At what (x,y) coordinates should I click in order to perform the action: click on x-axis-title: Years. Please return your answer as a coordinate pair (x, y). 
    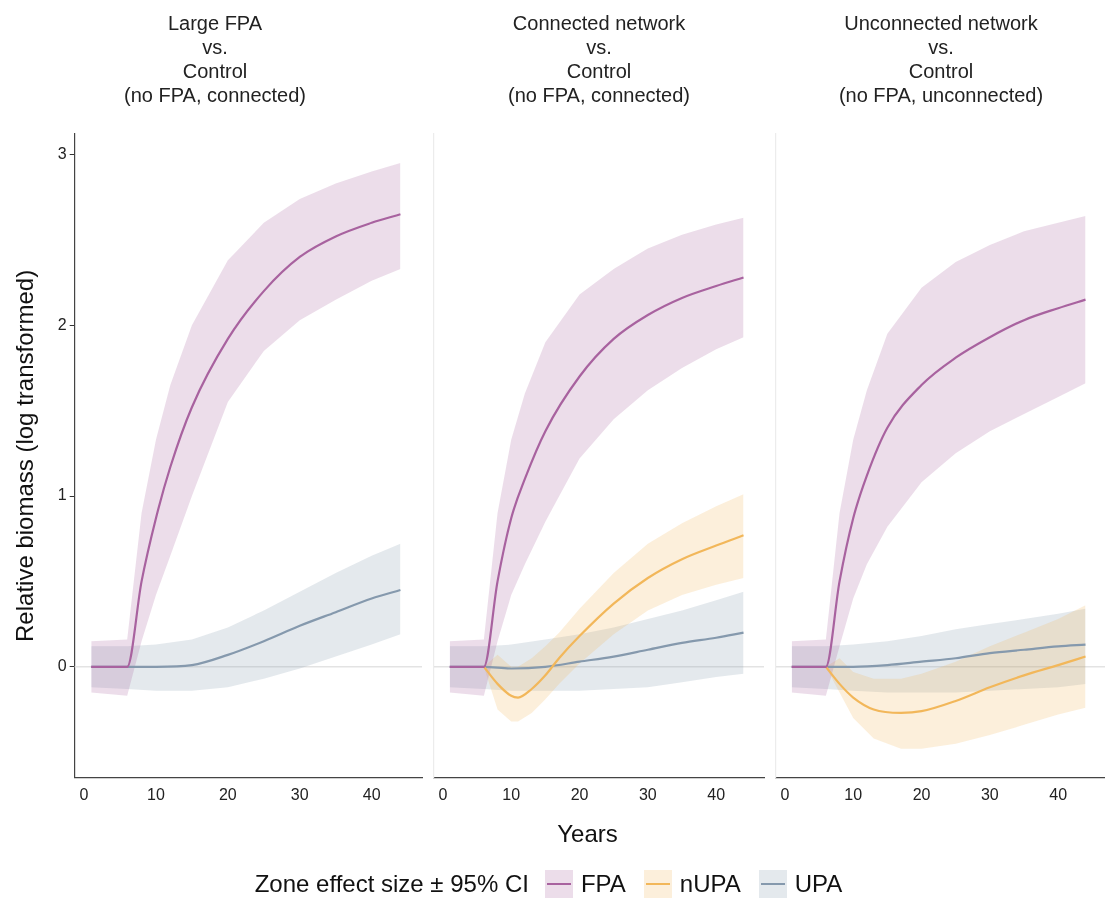
    Looking at the image, I should click on (587, 834).